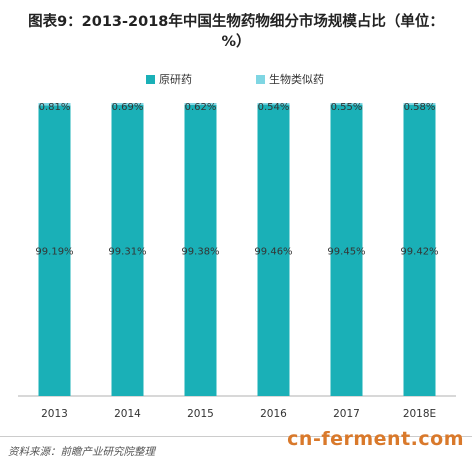 Image resolution: width=472 pixels, height=470 pixels. What do you see at coordinates (236, 32) in the screenshot?
I see `chart-title: 图表9：2013-2018年中国生物药物细分市场规模占比（单位：%）` at bounding box center [236, 32].